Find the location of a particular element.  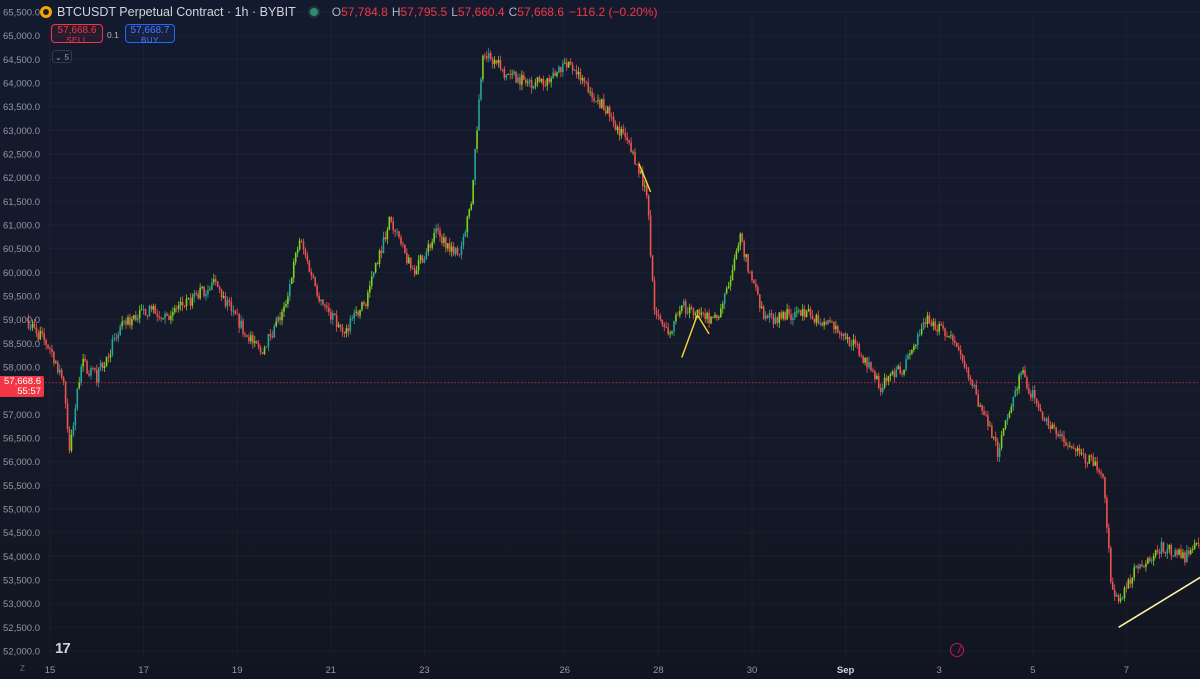

y-tick-label: 61,000.0 is located at coordinates (21, 226).